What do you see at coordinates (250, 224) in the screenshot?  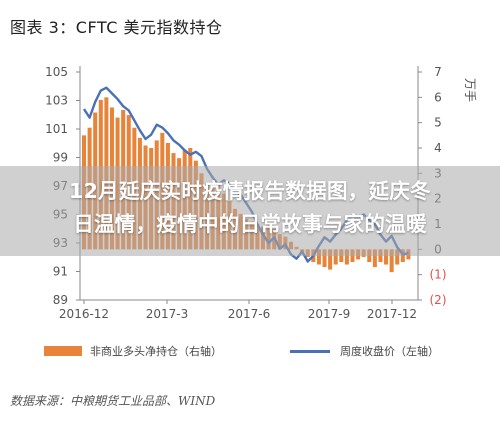 I see `headline-line-2: 日温情，疫情中的日常故事与家的温暖` at bounding box center [250, 224].